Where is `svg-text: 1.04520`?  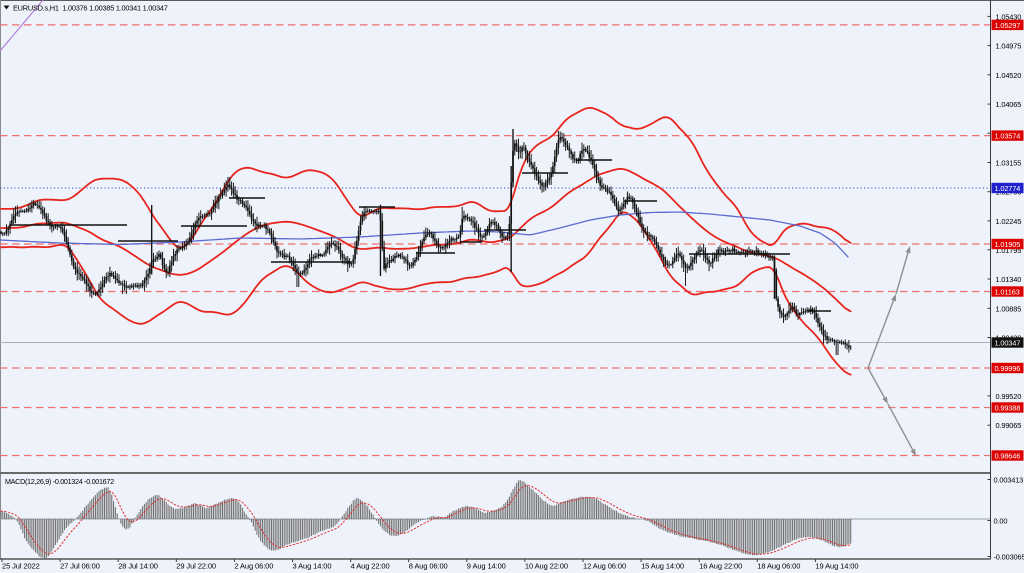 svg-text: 1.04520 is located at coordinates (1009, 75).